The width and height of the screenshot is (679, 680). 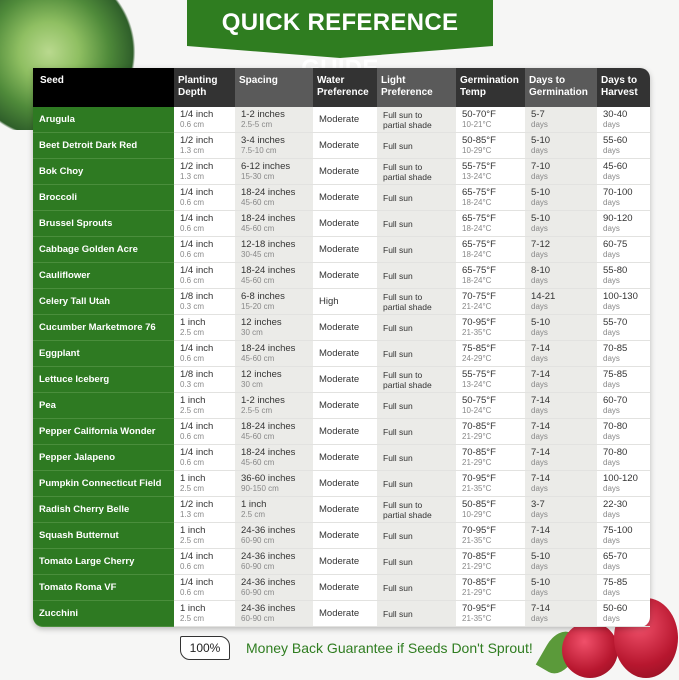 I want to click on seed-name: Squash Butternut, so click(x=103, y=536).